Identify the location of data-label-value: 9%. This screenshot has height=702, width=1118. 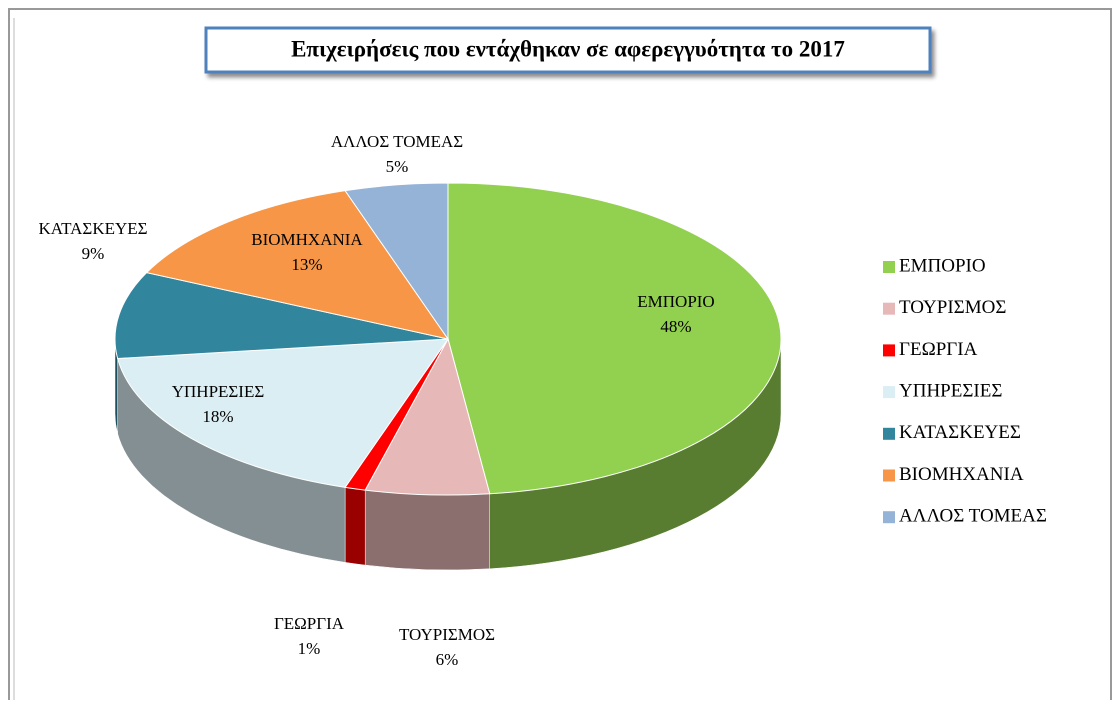
(93, 253).